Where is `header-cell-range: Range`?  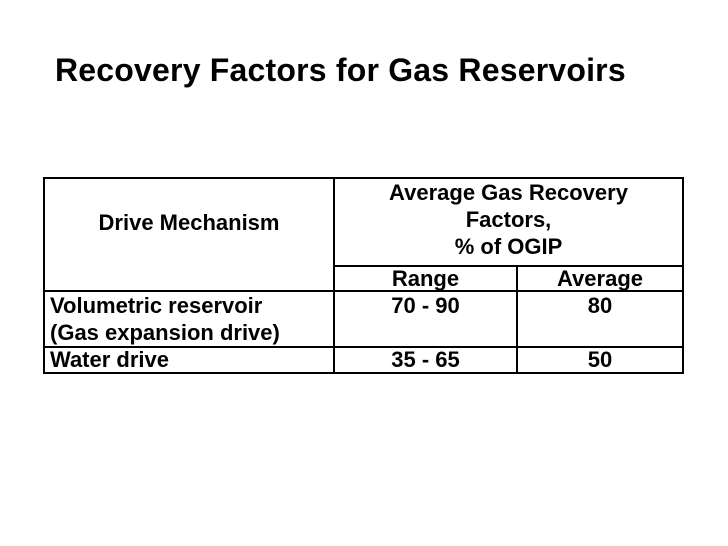 header-cell-range: Range is located at coordinates (425, 278).